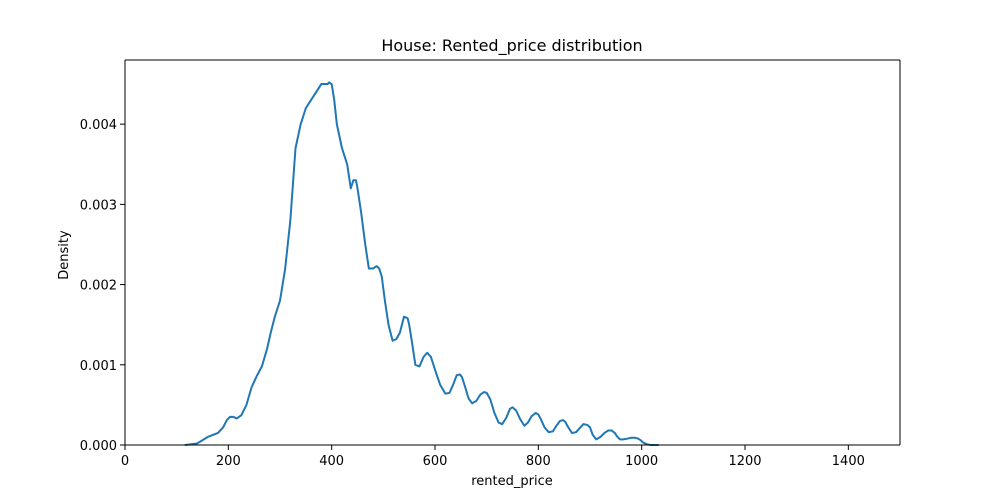  I want to click on x-tick-label: 400, so click(331, 461).